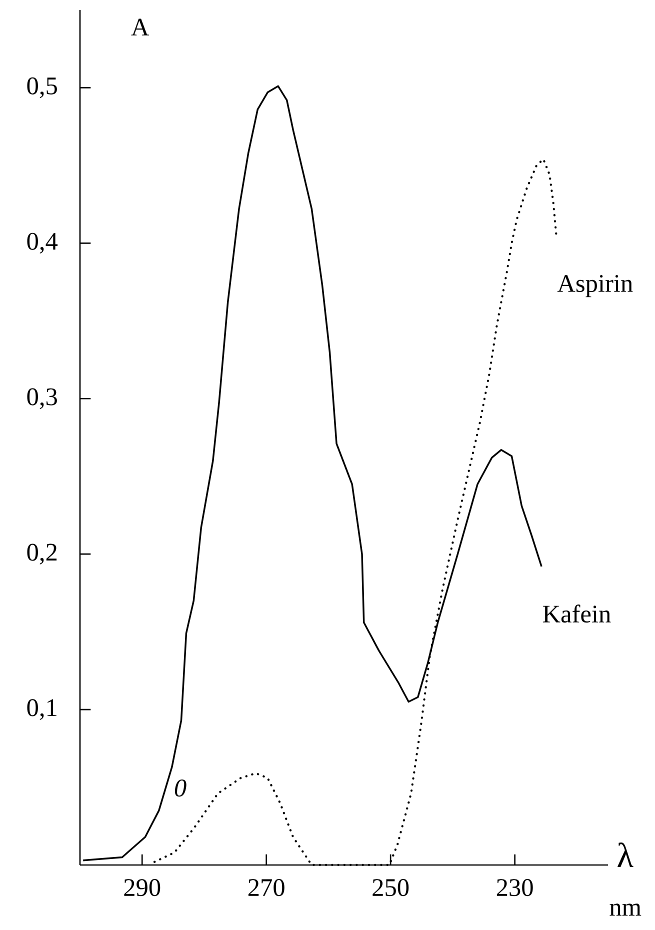 This screenshot has width=655, height=930. Describe the element at coordinates (390, 887) in the screenshot. I see `x-tick-label: 250` at that location.